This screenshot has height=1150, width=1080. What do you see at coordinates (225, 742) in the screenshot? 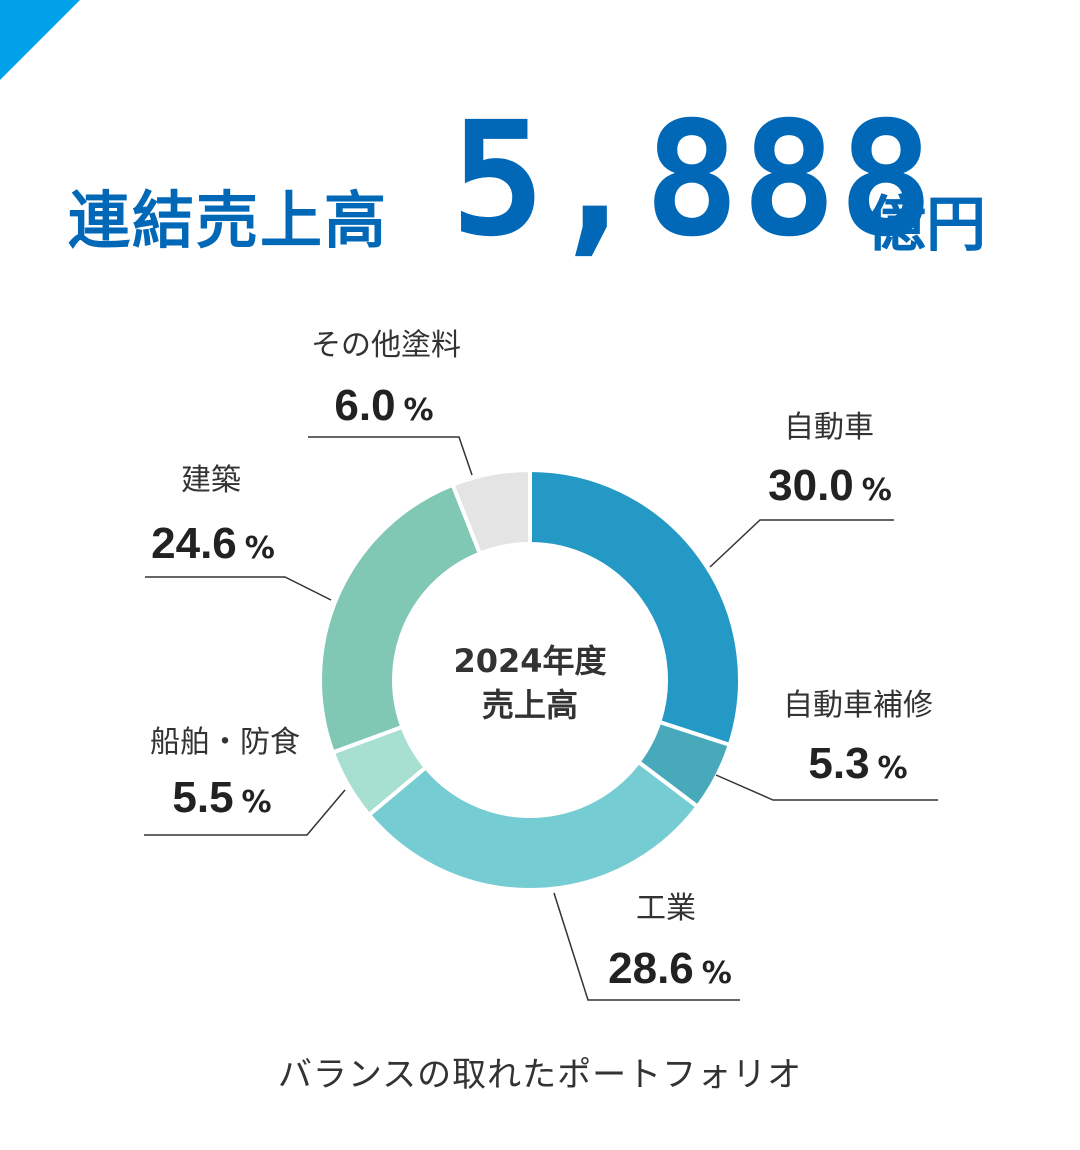
I see `segment-label: 船舶・防食` at bounding box center [225, 742].